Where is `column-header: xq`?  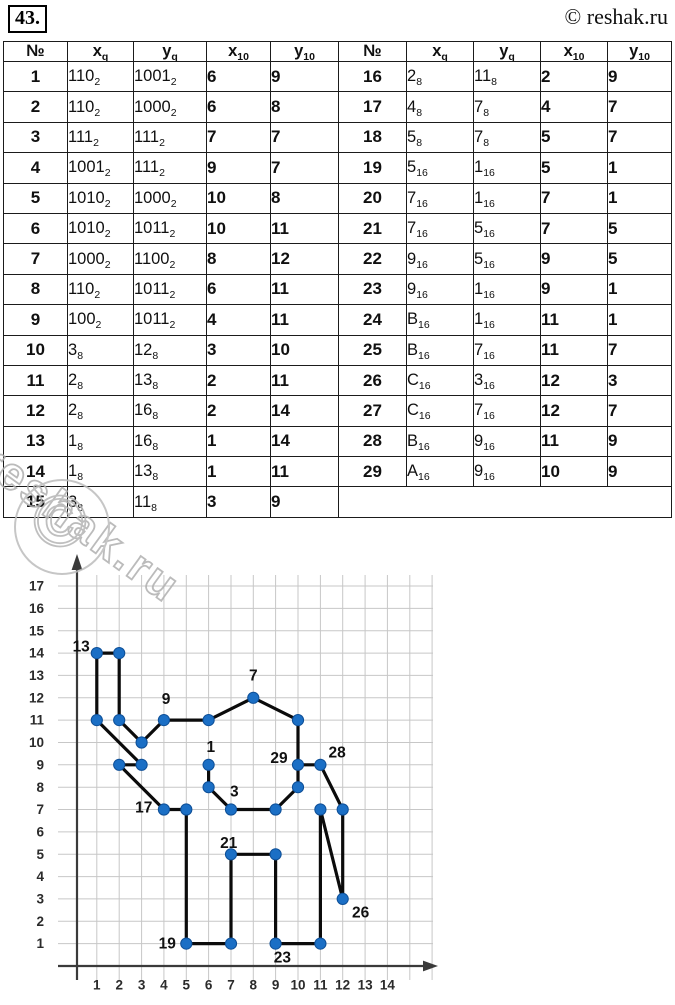 column-header: xq is located at coordinates (440, 51).